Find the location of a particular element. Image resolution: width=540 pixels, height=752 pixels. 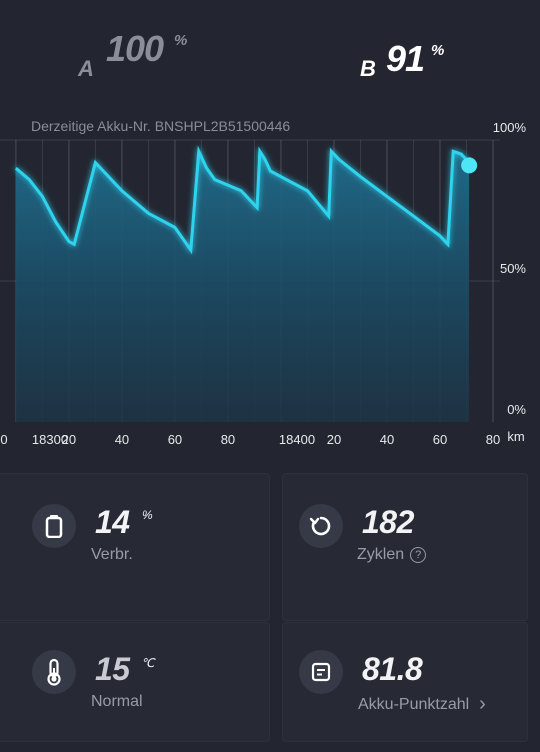

temperature-unit: ℃ is located at coordinates (148, 663).